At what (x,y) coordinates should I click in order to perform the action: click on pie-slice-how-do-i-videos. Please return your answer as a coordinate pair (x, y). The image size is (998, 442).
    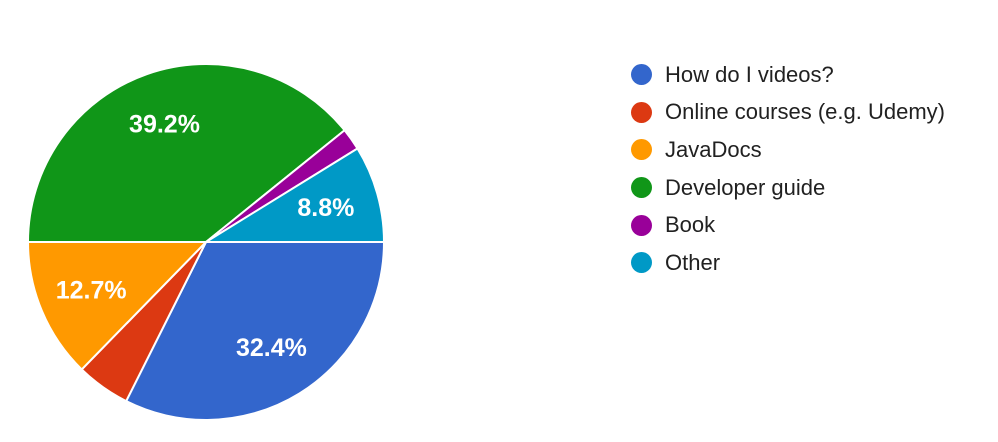
    Looking at the image, I should click on (255, 331).